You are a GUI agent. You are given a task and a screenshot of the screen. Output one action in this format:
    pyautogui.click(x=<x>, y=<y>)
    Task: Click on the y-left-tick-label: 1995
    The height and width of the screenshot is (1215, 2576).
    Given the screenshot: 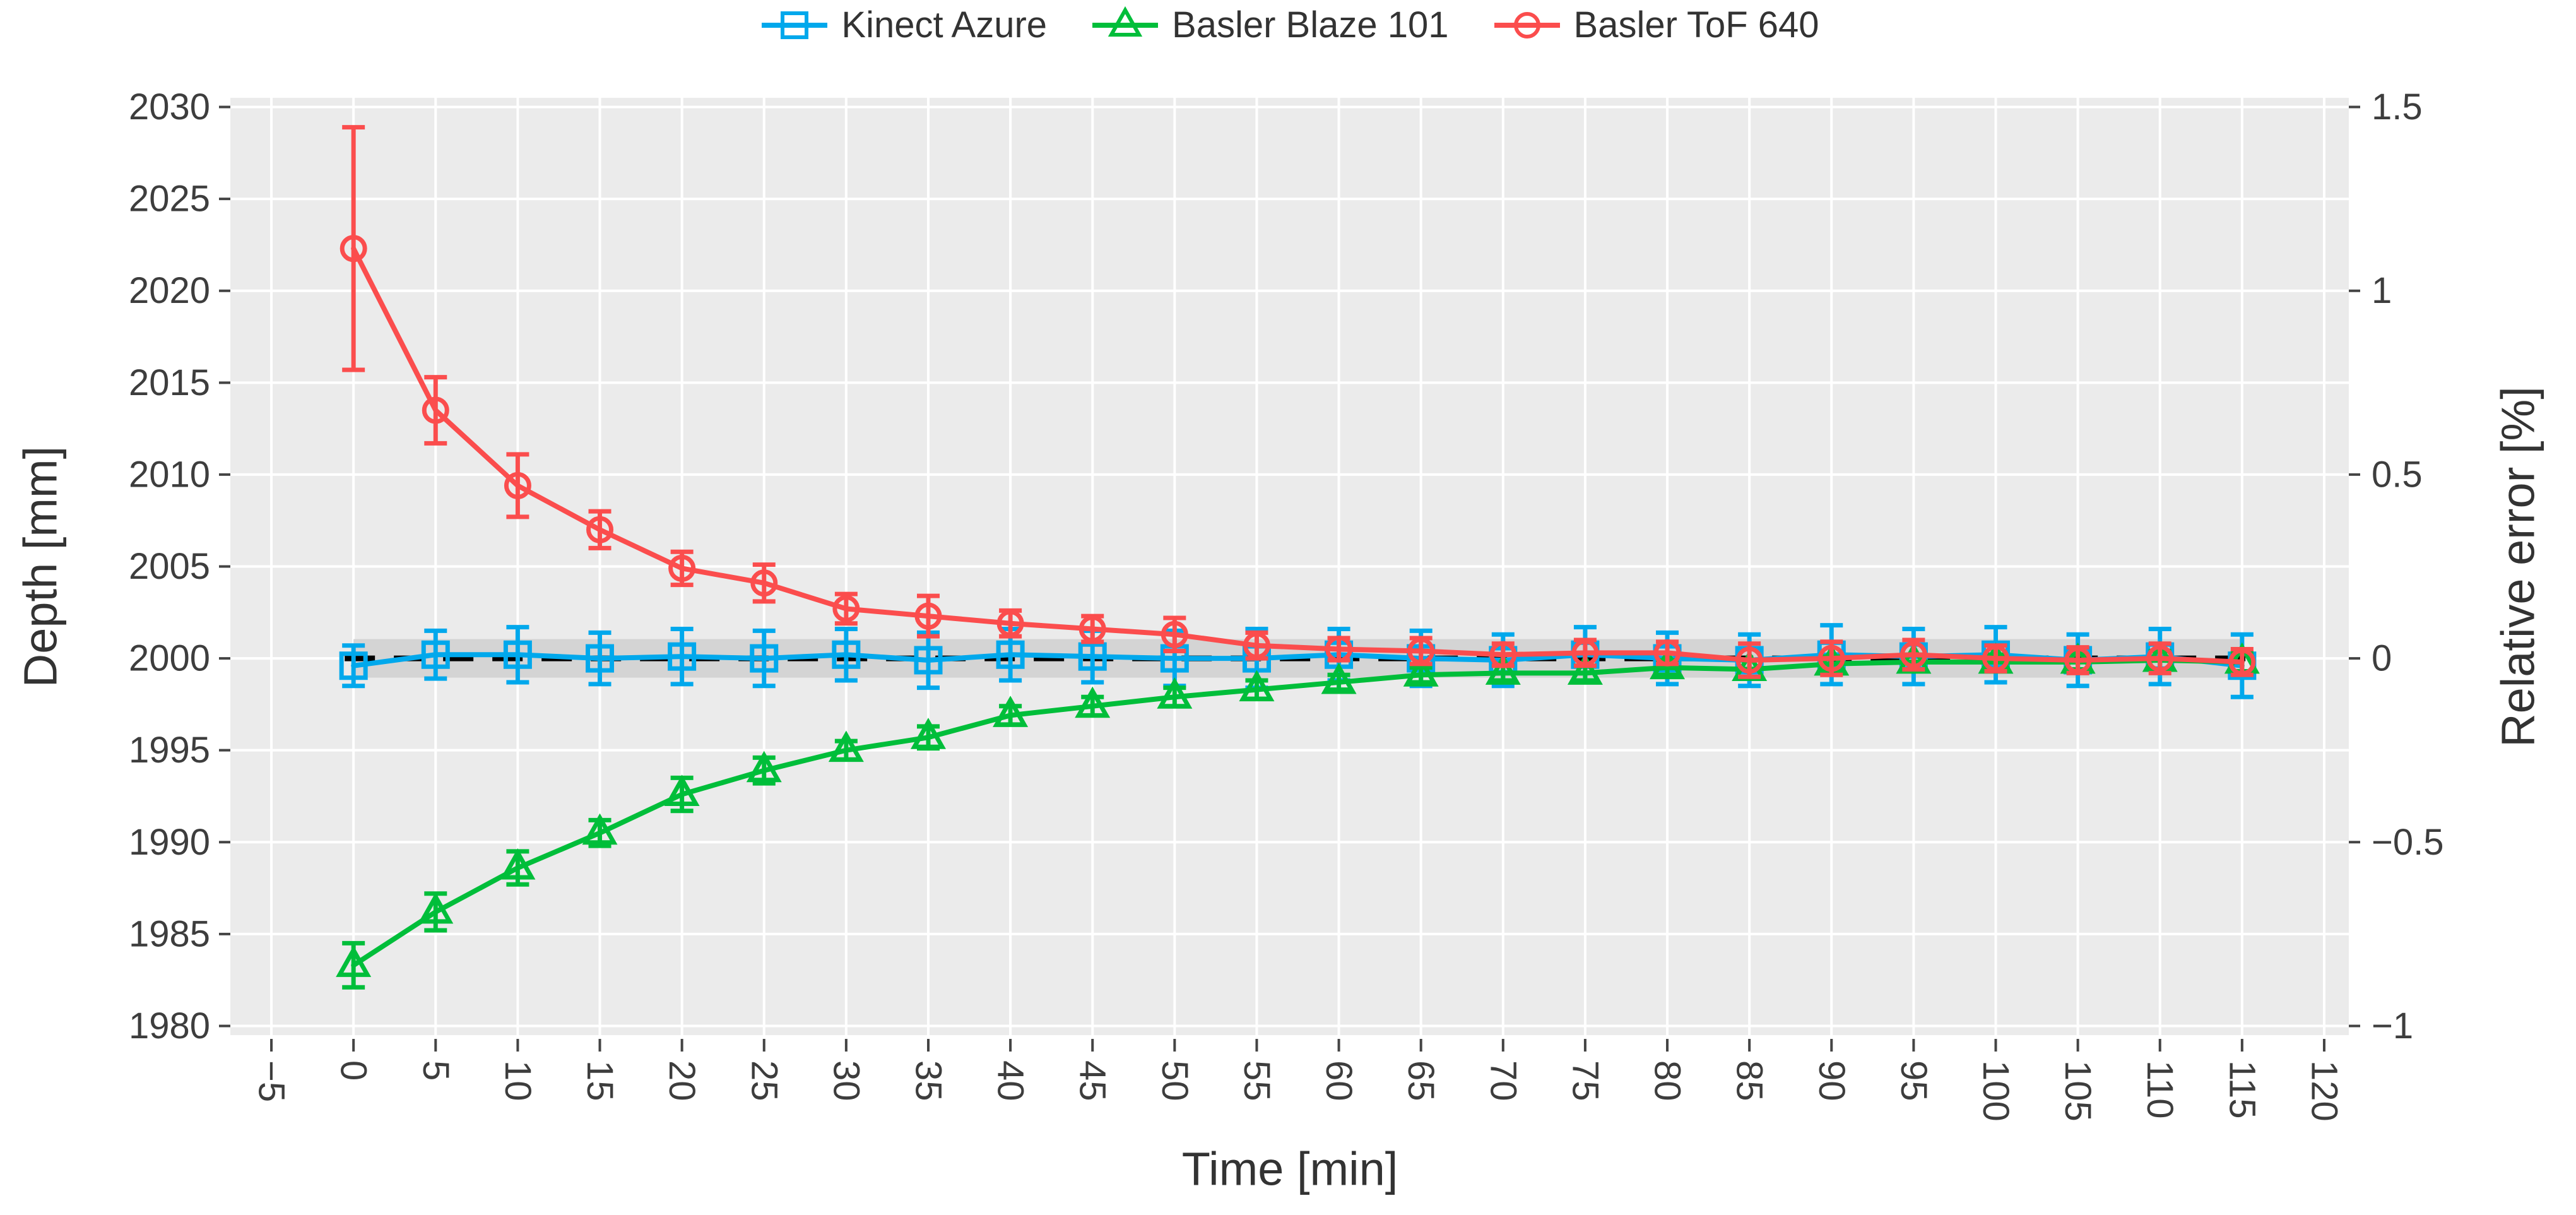 What is the action you would take?
    pyautogui.click(x=169, y=750)
    